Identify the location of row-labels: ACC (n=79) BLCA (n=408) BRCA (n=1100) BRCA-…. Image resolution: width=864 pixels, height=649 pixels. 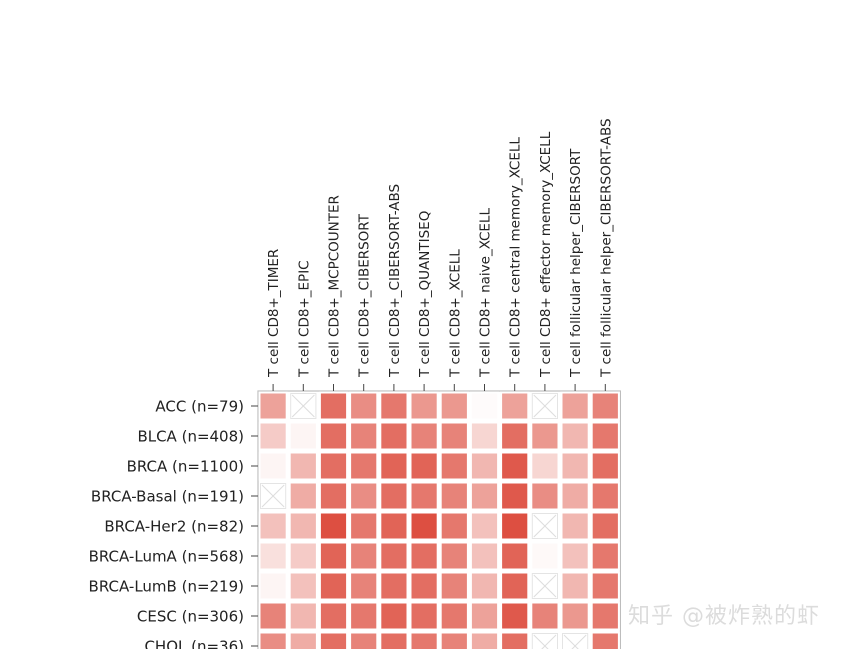
(173, 523).